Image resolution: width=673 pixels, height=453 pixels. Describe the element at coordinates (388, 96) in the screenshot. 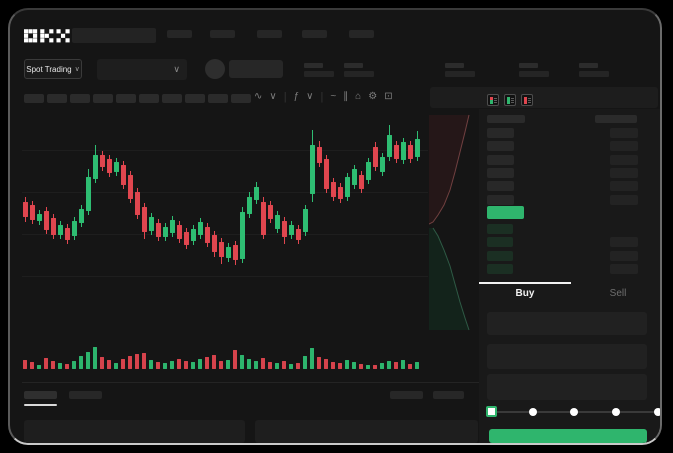

I see `fullscreen-icon: ⊡` at that location.